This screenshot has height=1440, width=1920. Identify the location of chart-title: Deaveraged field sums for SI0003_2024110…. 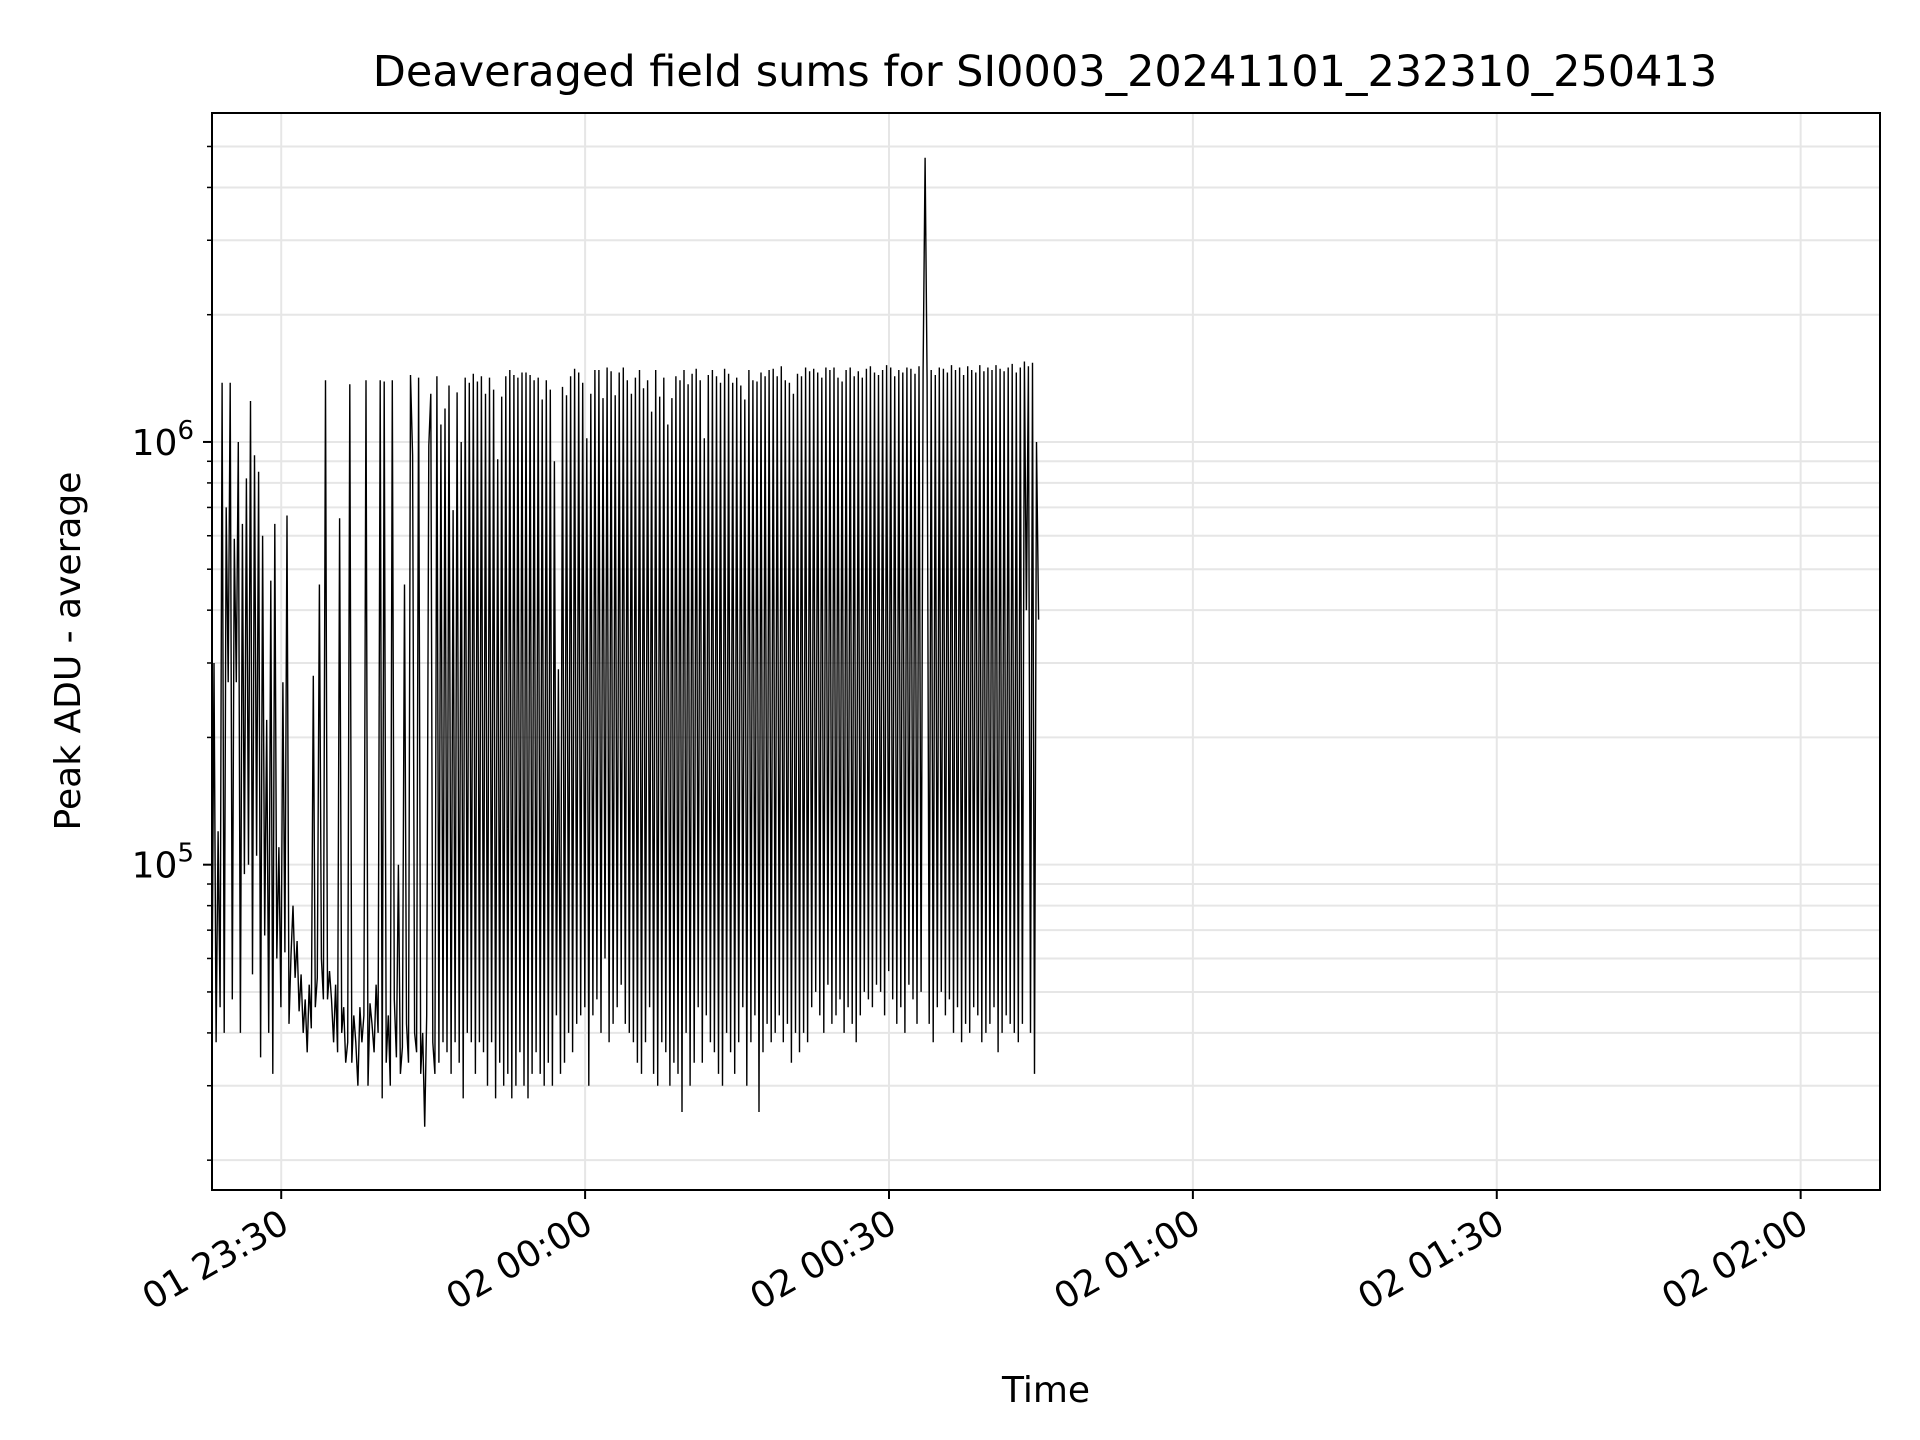
(1045, 72).